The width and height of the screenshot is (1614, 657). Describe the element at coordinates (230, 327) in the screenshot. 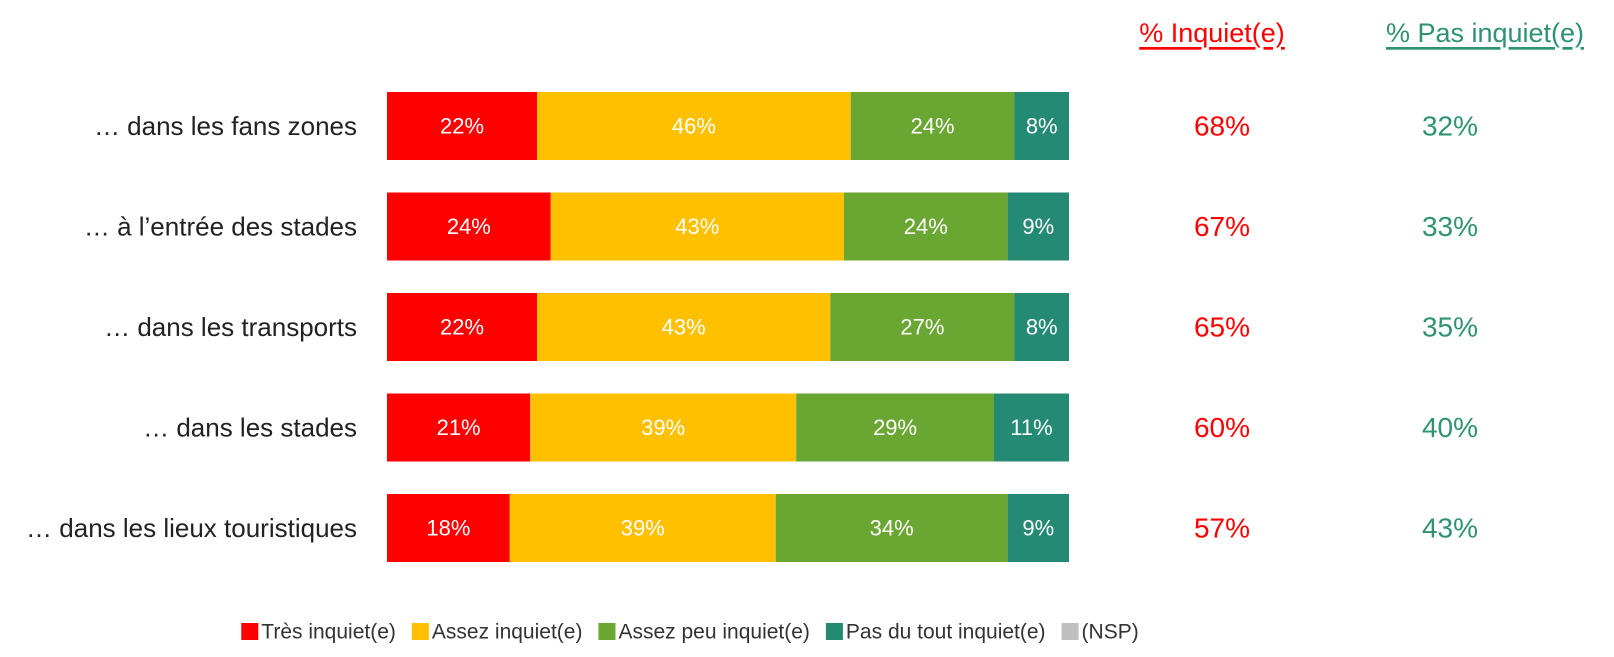

I see `category-label: … dans les transports` at that location.